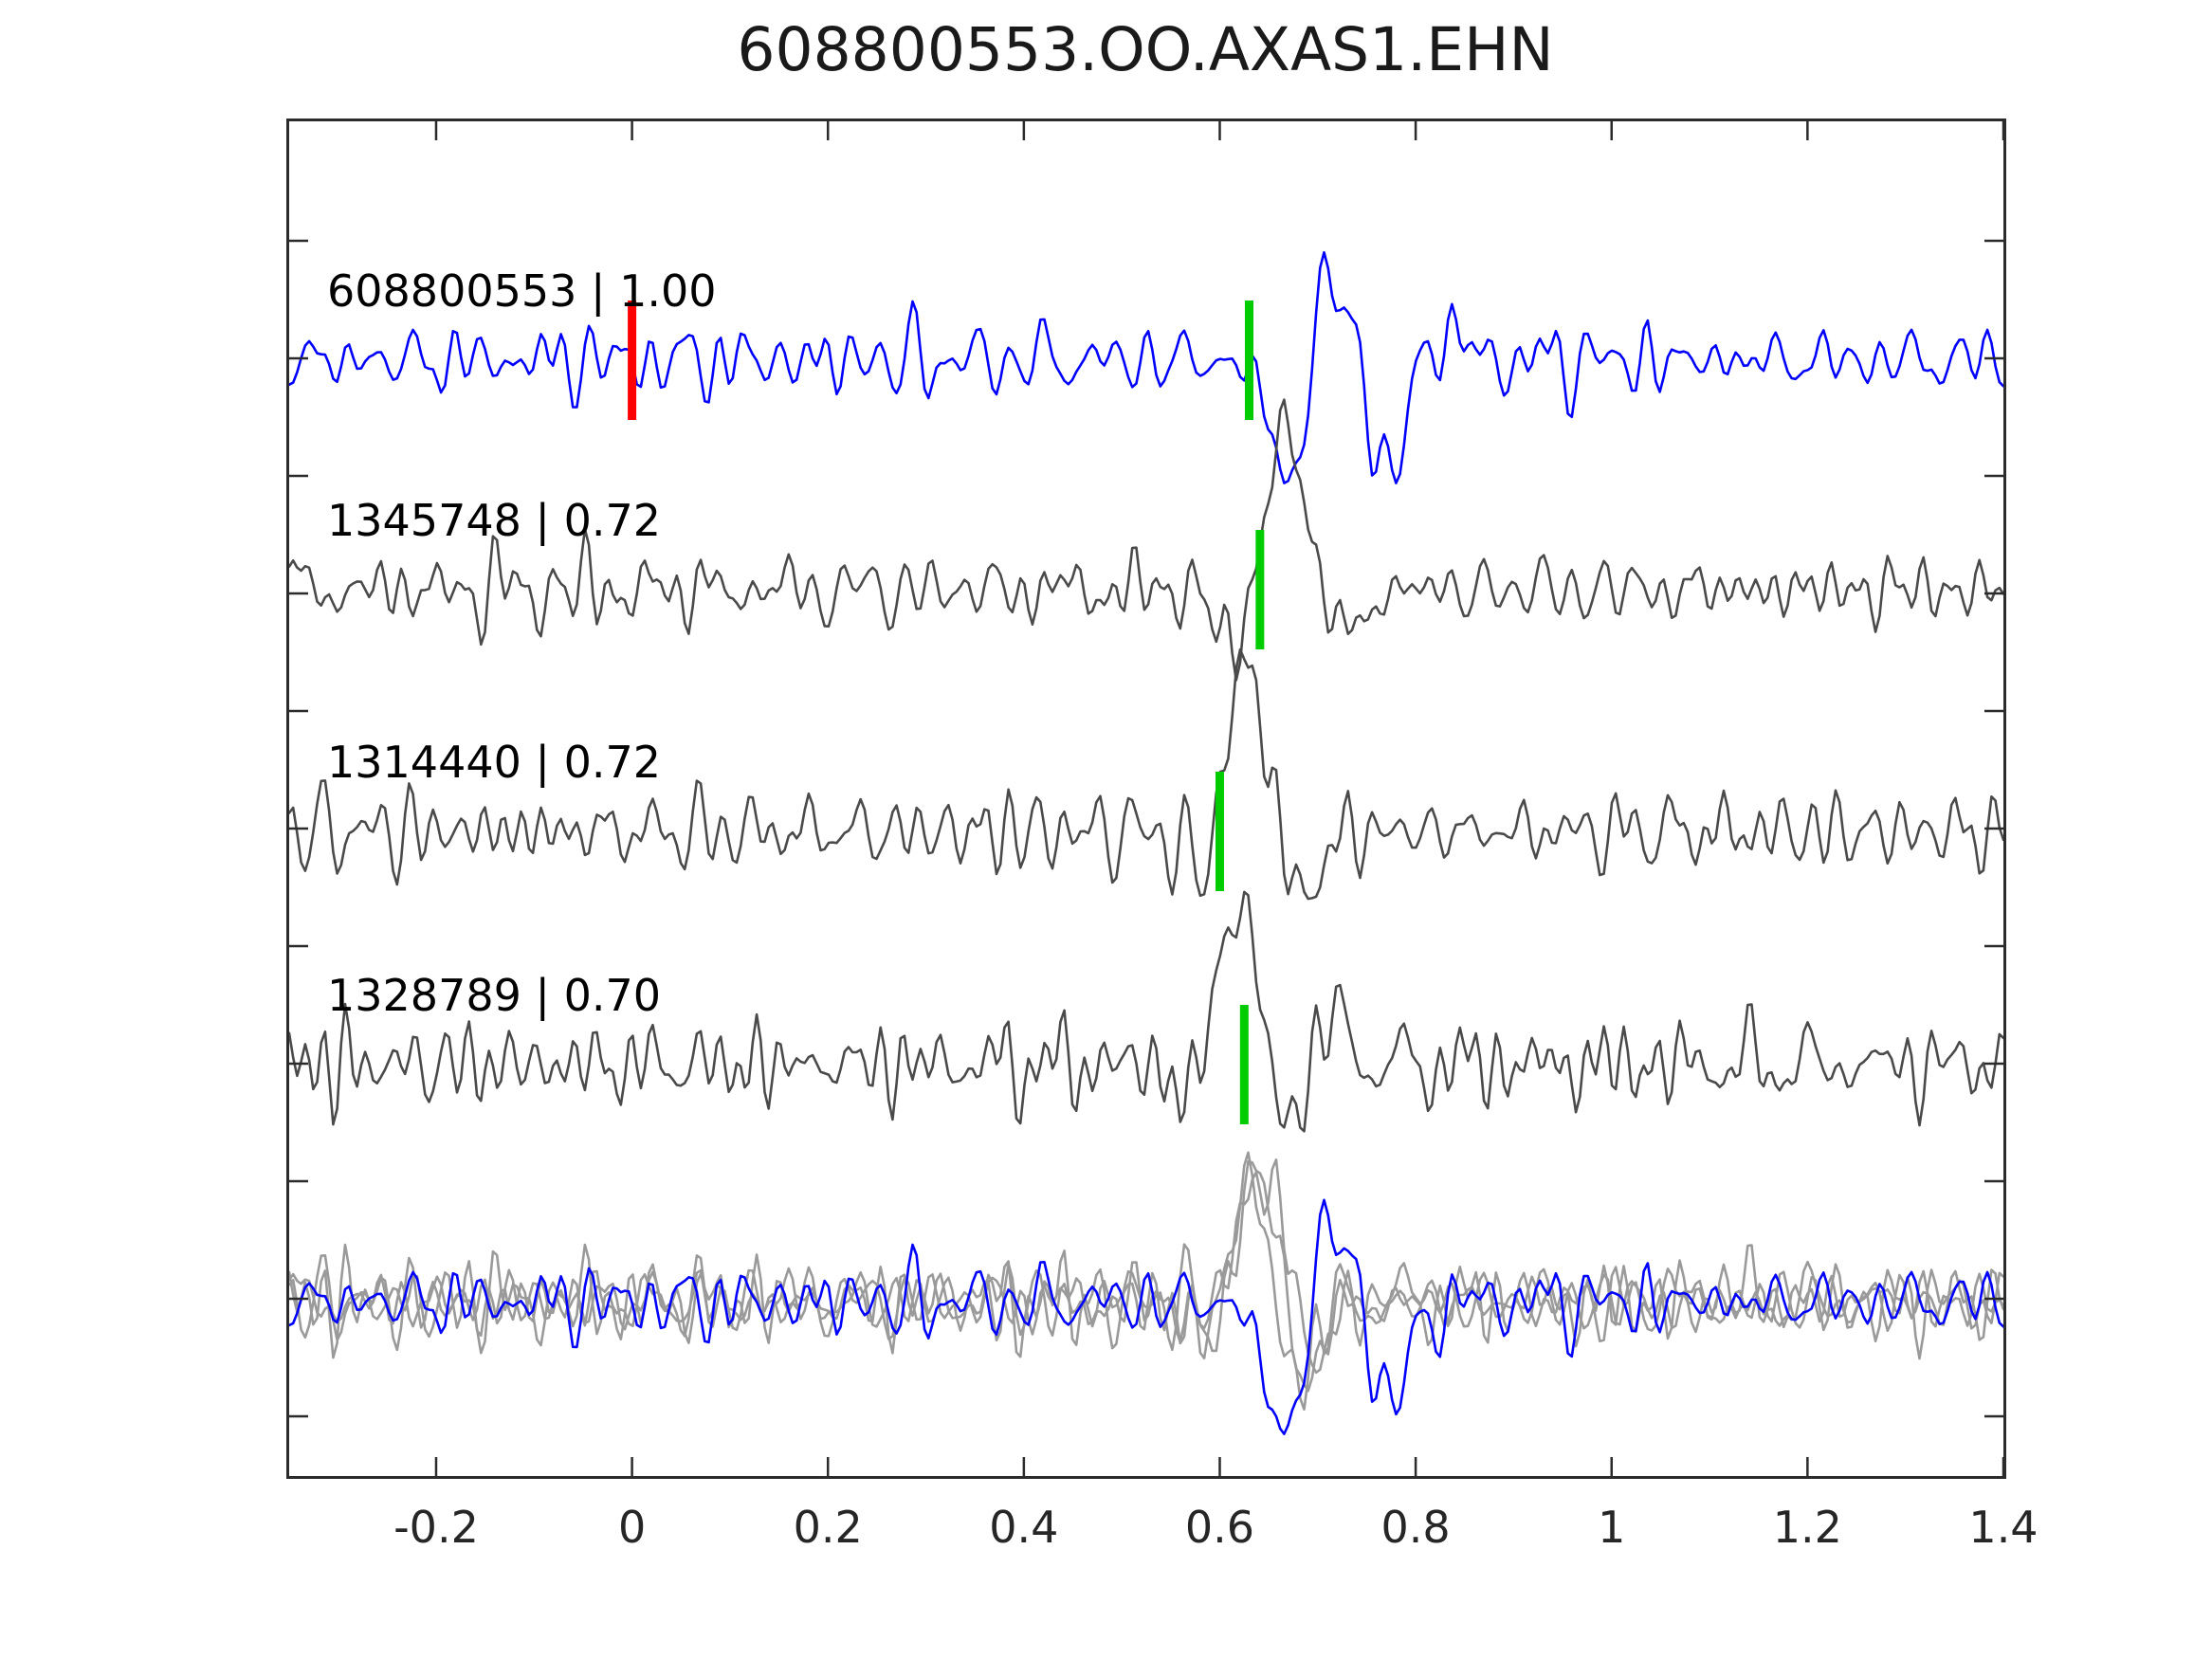 Image resolution: width=2212 pixels, height=1659 pixels. Describe the element at coordinates (1146, 1316) in the screenshot. I see `overlay-trace-reference` at that location.